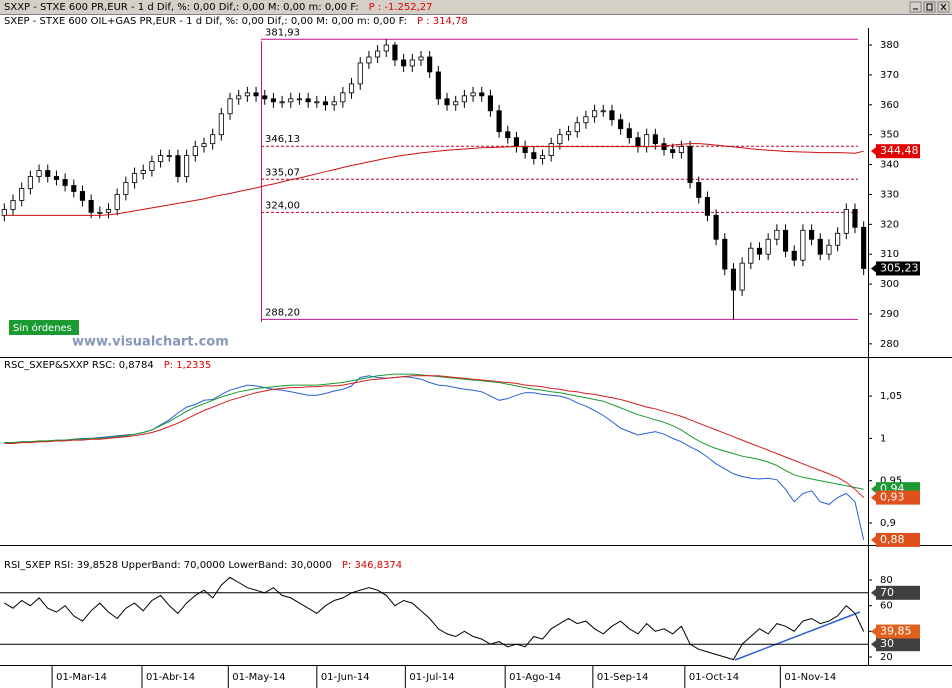 Image resolution: width=952 pixels, height=688 pixels. Describe the element at coordinates (889, 105) in the screenshot. I see `y-tick-label: 360` at that location.